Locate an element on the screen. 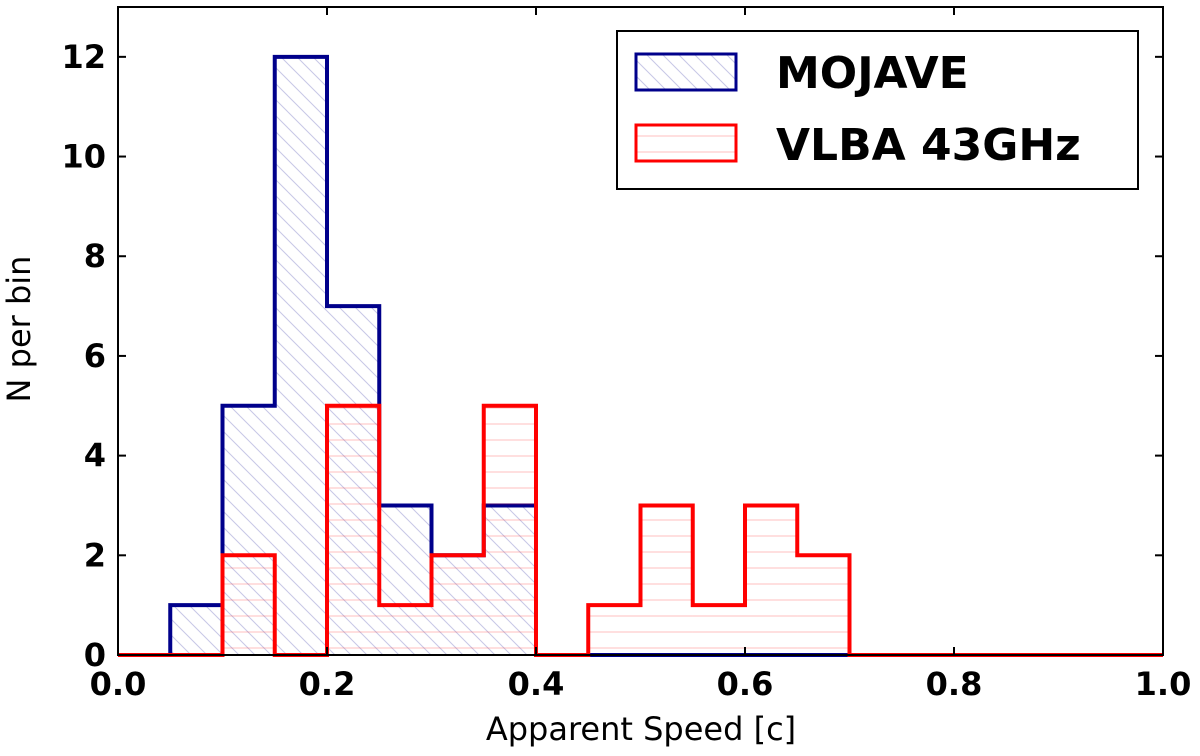 The height and width of the screenshot is (756, 1200). x-axis-label: Apparent Speed [c] is located at coordinates (641, 729).